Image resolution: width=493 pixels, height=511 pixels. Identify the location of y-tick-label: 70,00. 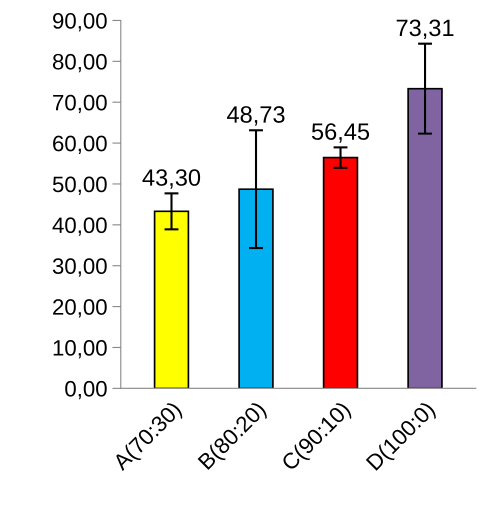
(80, 104).